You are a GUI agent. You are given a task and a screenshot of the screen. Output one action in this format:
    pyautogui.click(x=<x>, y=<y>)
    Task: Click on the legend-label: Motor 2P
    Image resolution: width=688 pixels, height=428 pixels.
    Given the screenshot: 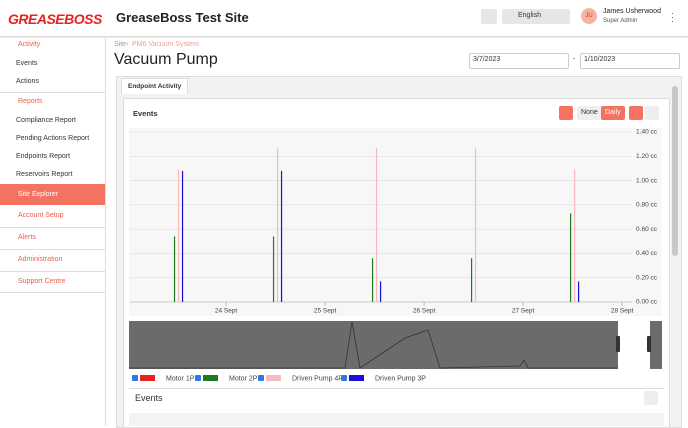 What is the action you would take?
    pyautogui.click(x=243, y=378)
    